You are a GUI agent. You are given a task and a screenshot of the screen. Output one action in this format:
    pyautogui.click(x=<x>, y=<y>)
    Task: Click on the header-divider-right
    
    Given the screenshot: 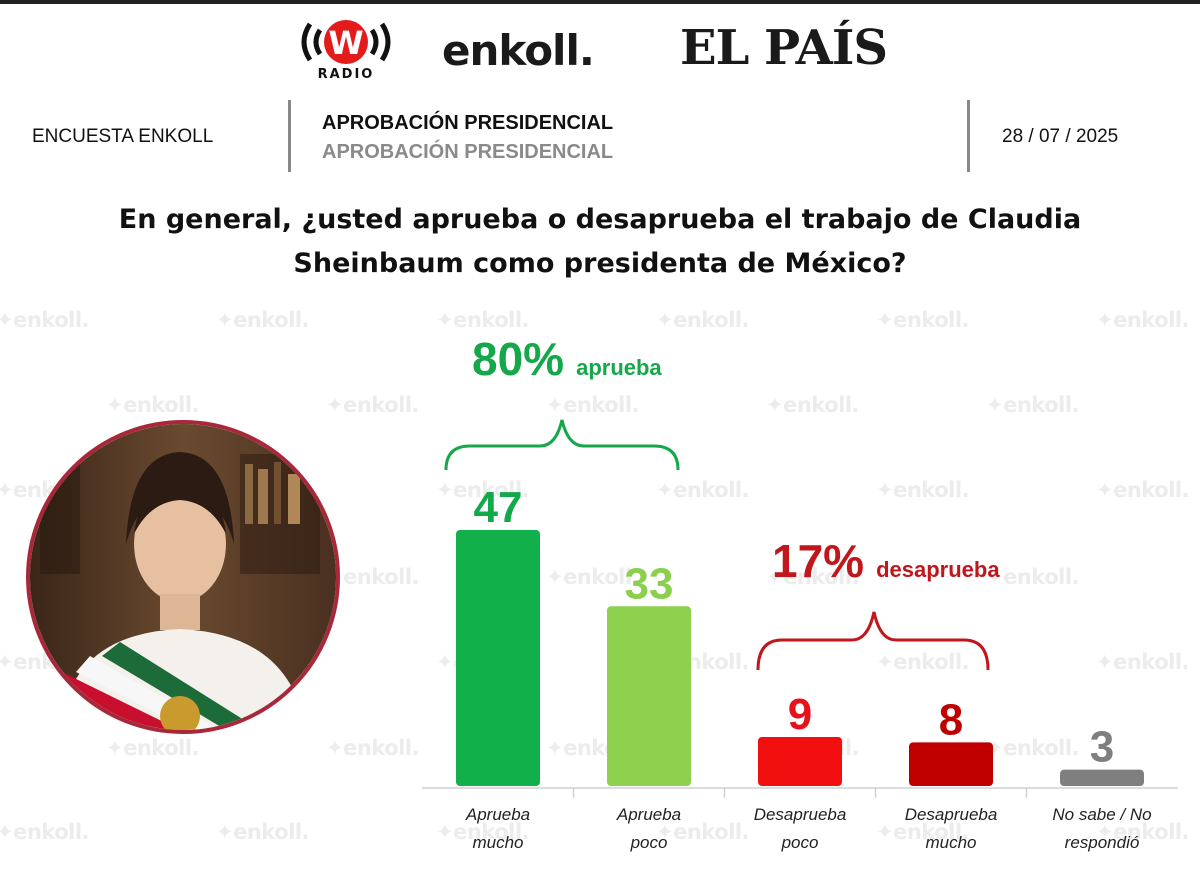 What is the action you would take?
    pyautogui.click(x=968, y=136)
    